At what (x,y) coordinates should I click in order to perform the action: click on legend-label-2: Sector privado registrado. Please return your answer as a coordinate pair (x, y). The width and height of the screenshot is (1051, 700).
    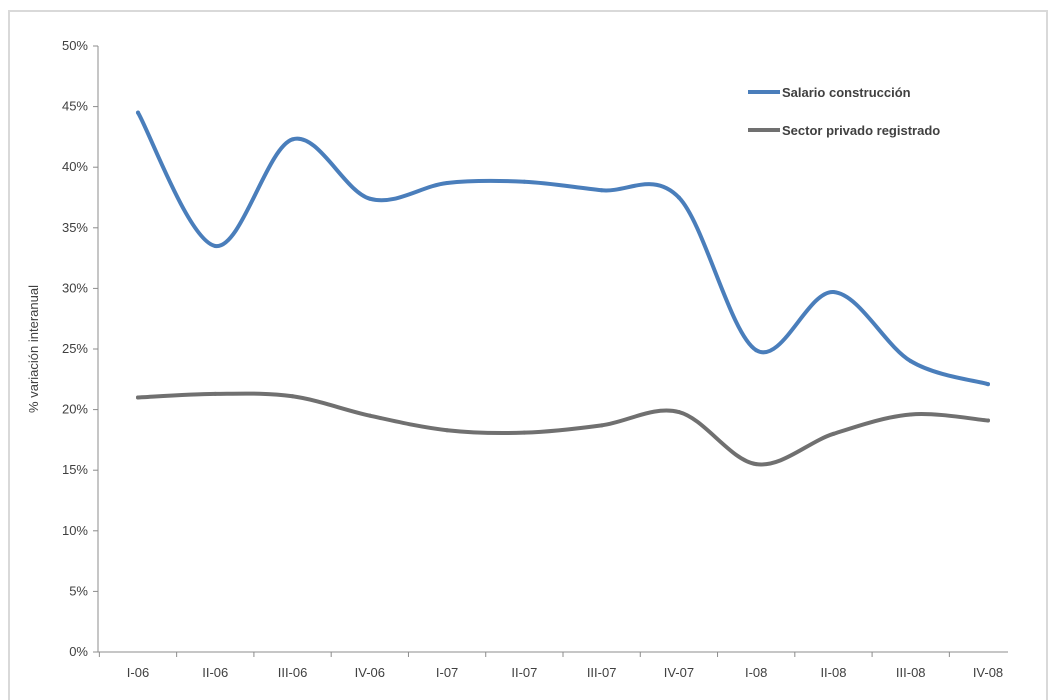
    Looking at the image, I should click on (861, 130).